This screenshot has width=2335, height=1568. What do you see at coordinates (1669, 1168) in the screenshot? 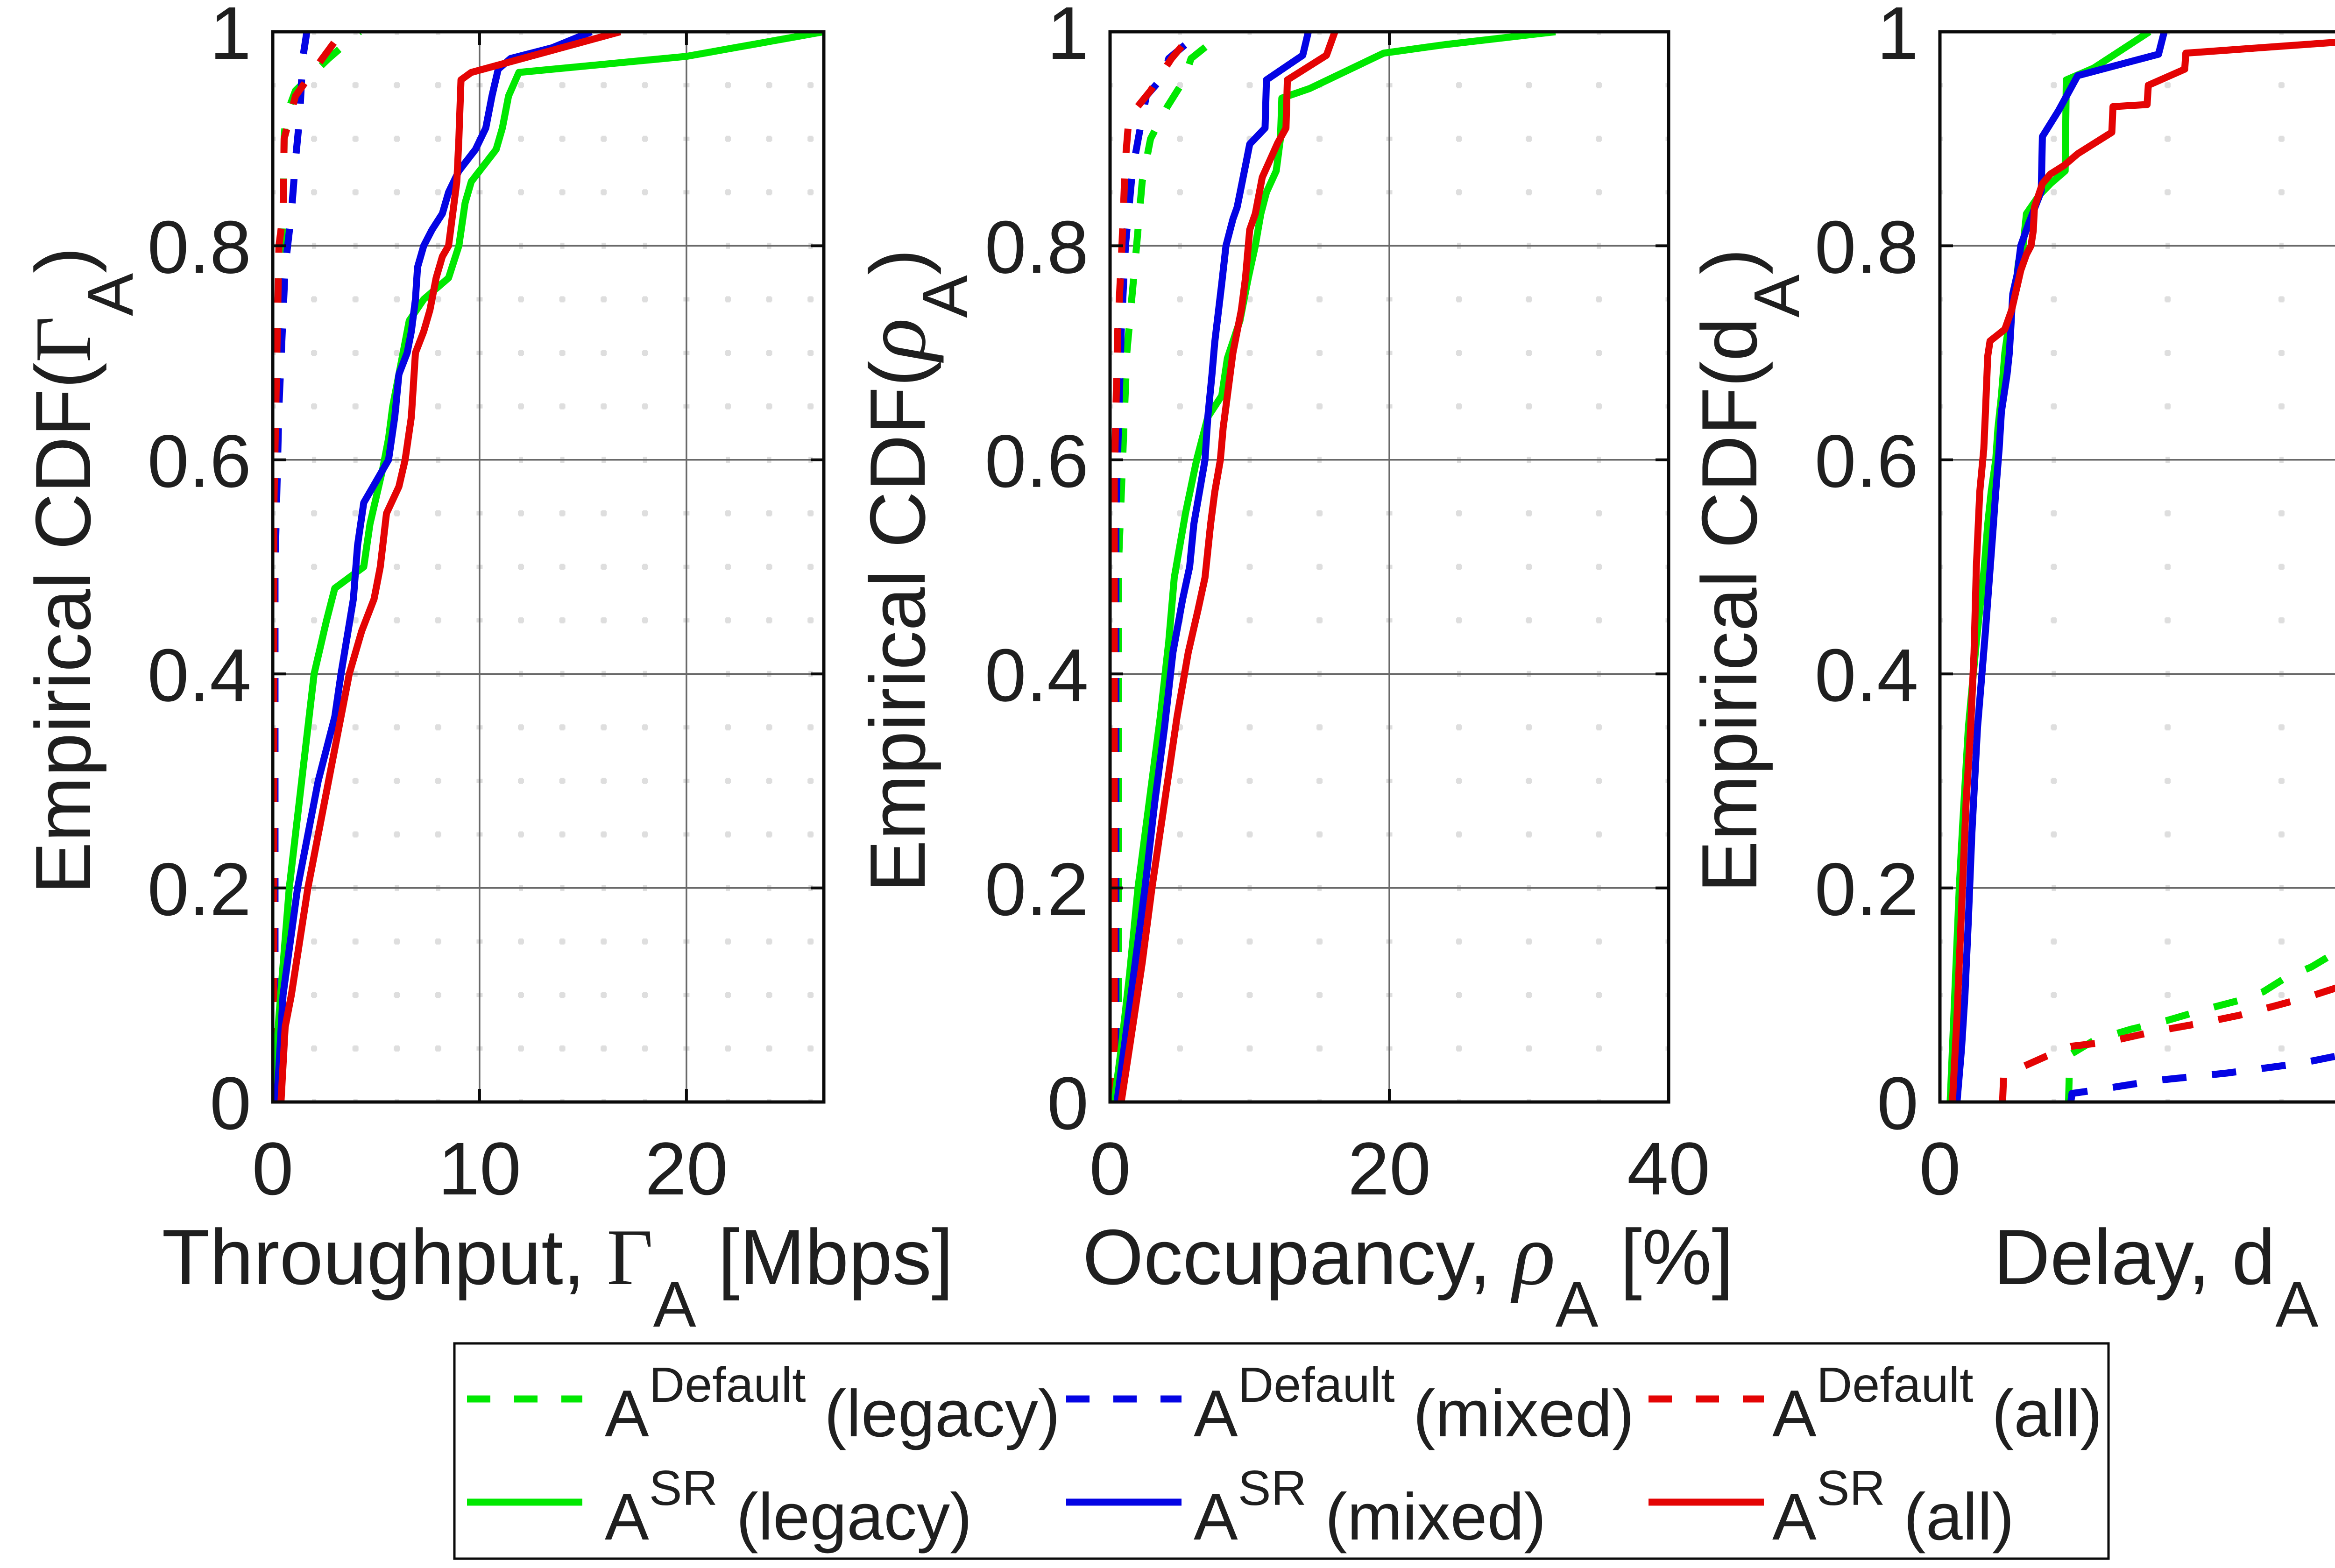
I see `svg-text: 40` at bounding box center [1669, 1168].